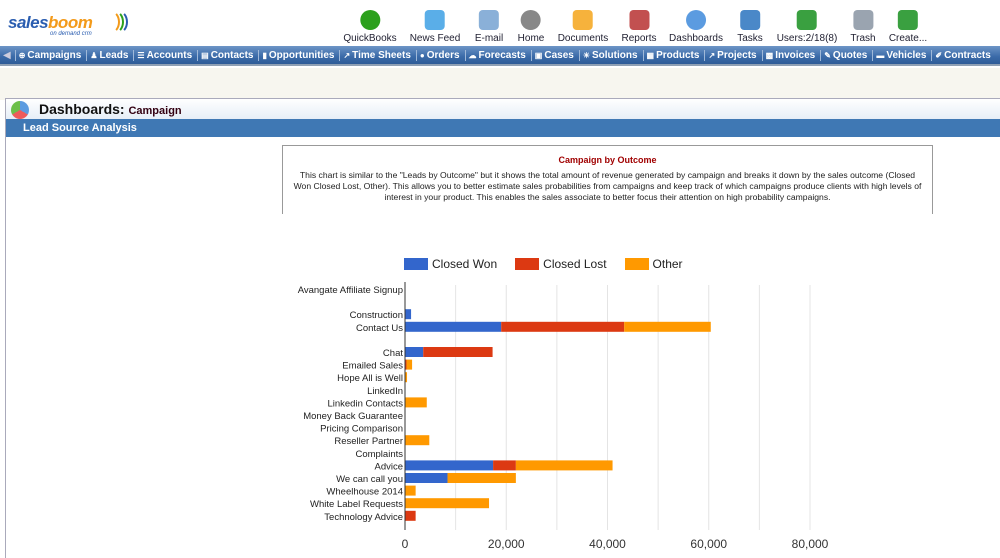 The height and width of the screenshot is (558, 1000). What do you see at coordinates (450, 264) in the screenshot?
I see `legend-item: Closed Won` at bounding box center [450, 264].